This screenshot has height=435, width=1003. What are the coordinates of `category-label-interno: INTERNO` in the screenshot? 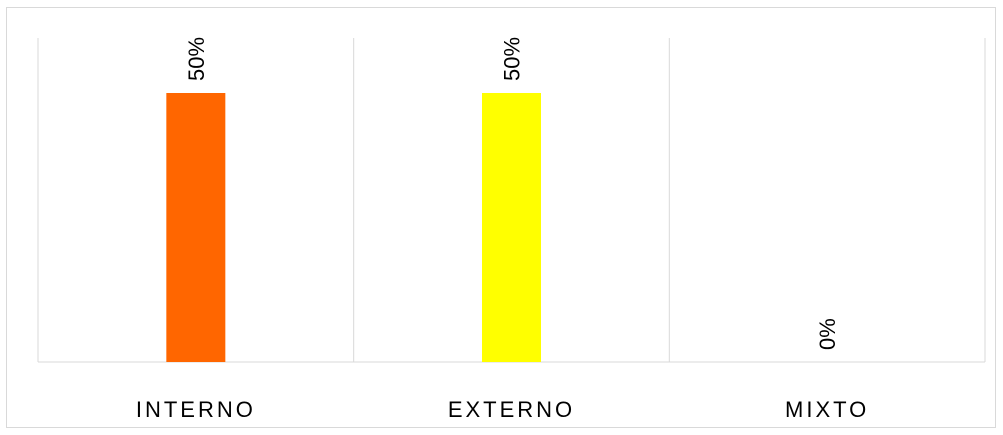 It's located at (196, 409).